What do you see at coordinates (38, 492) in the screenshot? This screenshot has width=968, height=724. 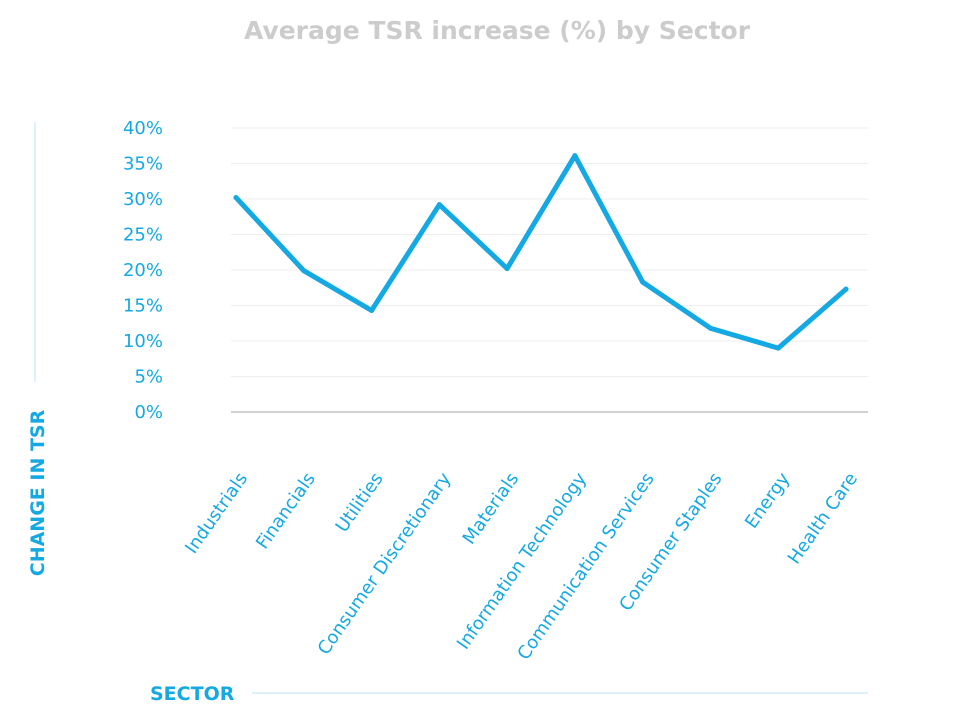 I see `y-axis-title: CHANGE IN TSR` at bounding box center [38, 492].